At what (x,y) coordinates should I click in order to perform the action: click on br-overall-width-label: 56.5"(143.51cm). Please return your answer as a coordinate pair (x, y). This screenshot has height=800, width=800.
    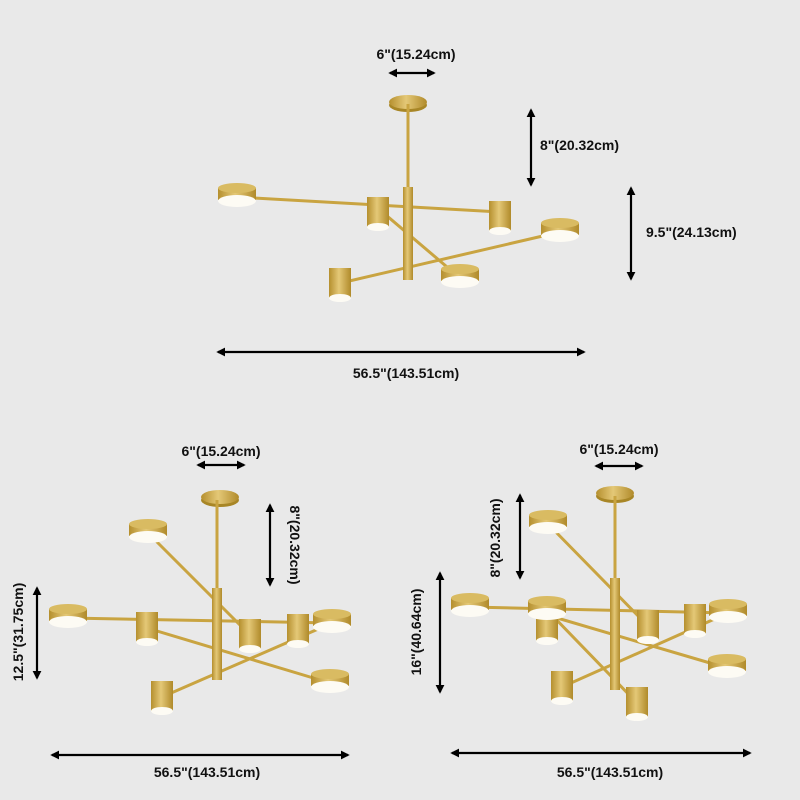
    Looking at the image, I should click on (610, 772).